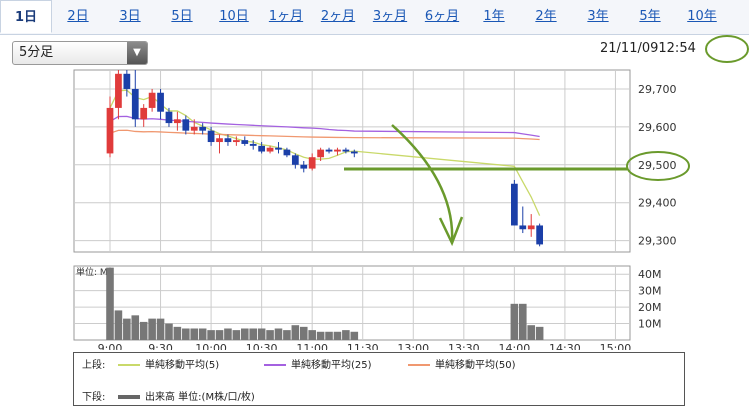 Image resolution: width=749 pixels, height=411 pixels. I want to click on legend-ma50-label: 単純移動平均(50), so click(475, 365).